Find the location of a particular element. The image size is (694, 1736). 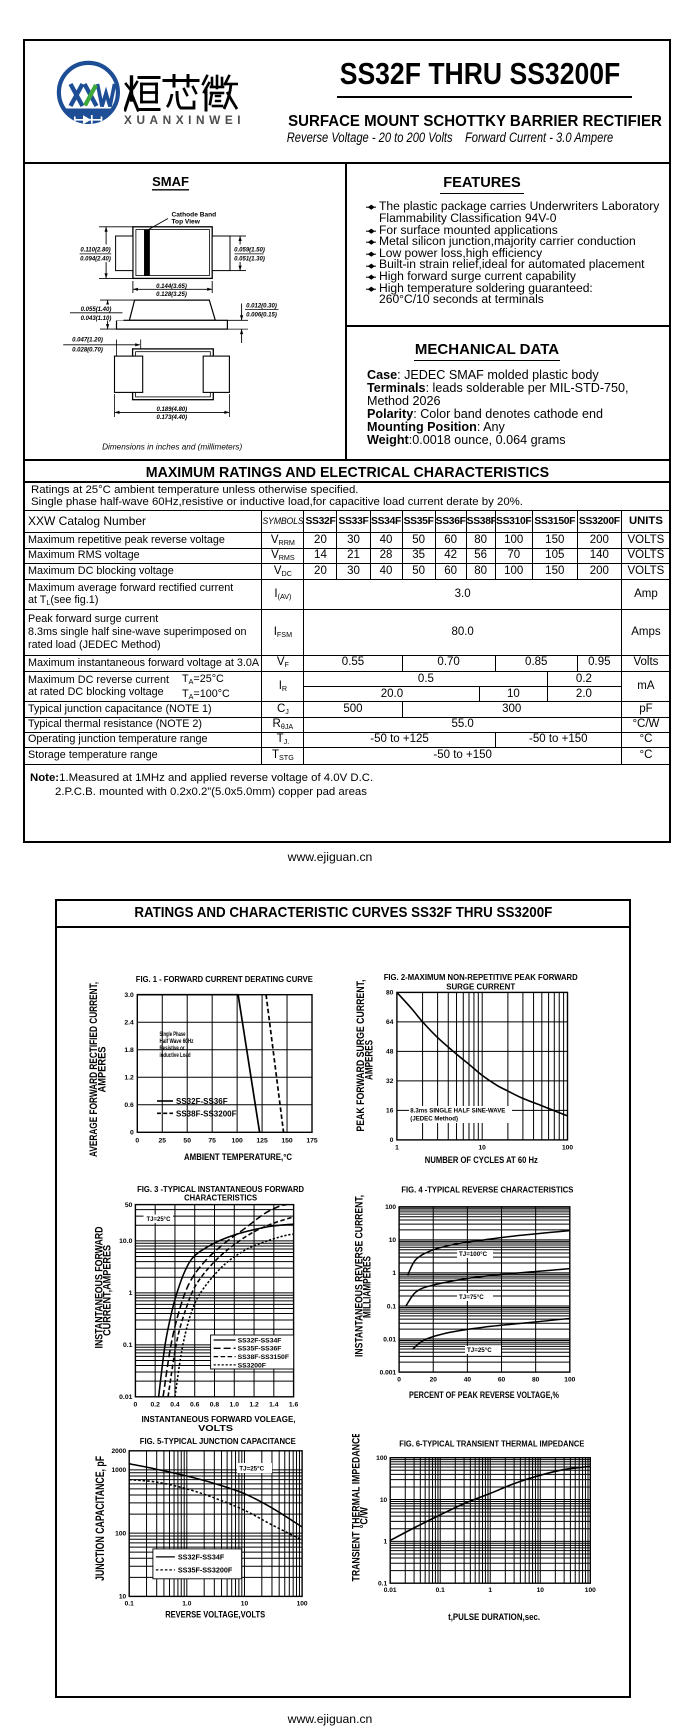

svg-text: PEAK FORWARD SURGE CURRENT, is located at coordinates (361, 1056).